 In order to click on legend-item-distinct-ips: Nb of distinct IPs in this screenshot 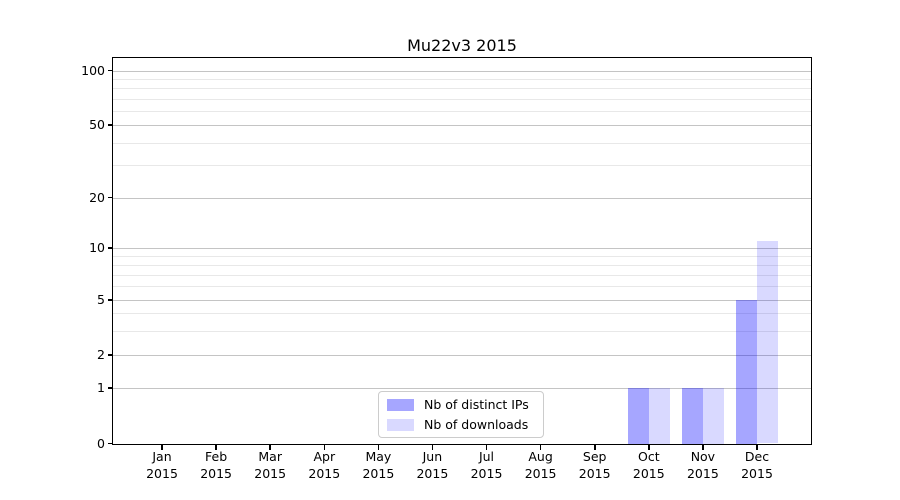, I will do `click(461, 404)`.